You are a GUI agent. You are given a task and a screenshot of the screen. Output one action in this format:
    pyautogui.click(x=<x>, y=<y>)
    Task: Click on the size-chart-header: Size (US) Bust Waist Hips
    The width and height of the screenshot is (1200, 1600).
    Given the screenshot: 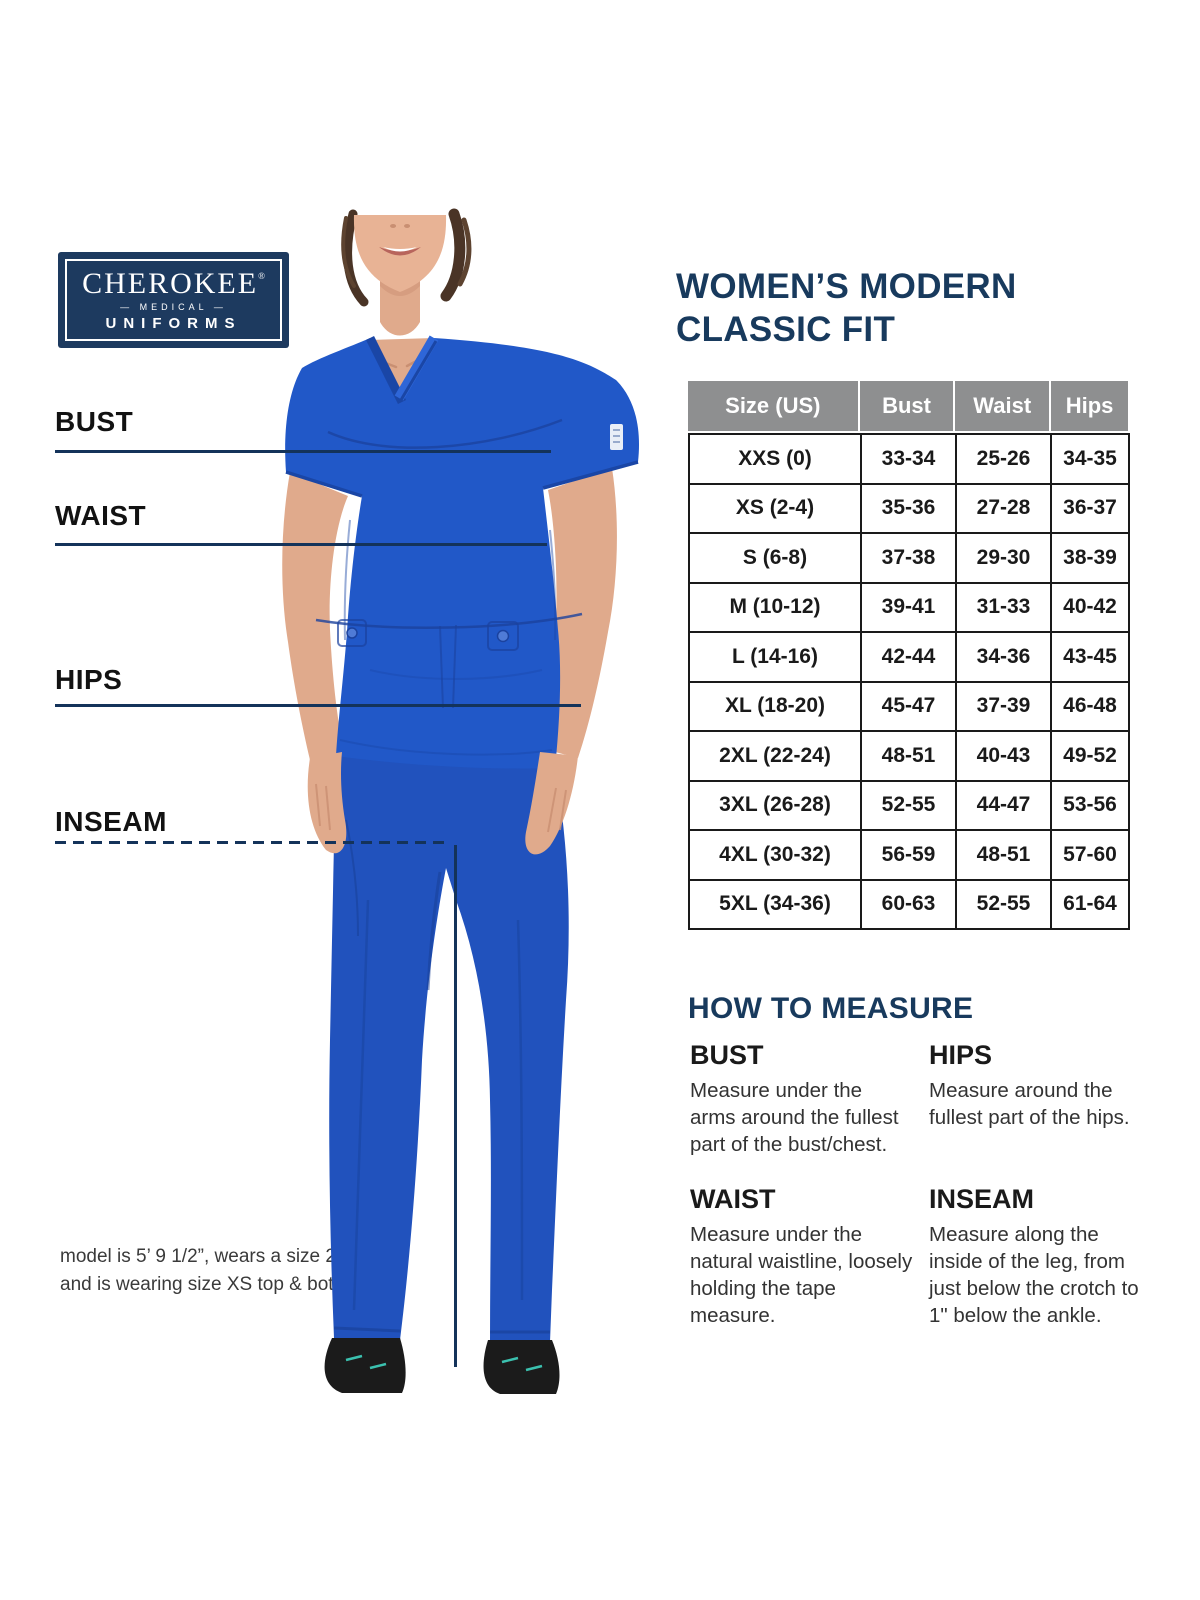 What is the action you would take?
    pyautogui.click(x=908, y=406)
    